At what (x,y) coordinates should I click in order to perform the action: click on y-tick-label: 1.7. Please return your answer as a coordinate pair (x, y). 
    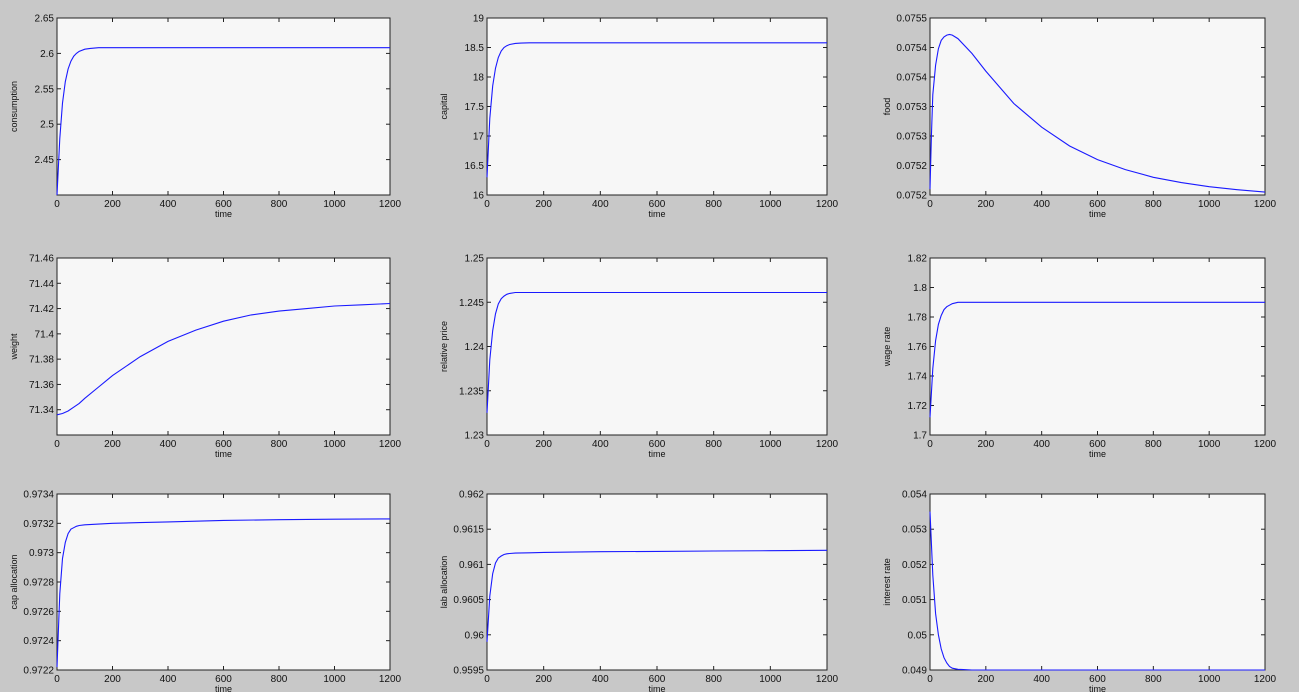
    Looking at the image, I should click on (920, 436).